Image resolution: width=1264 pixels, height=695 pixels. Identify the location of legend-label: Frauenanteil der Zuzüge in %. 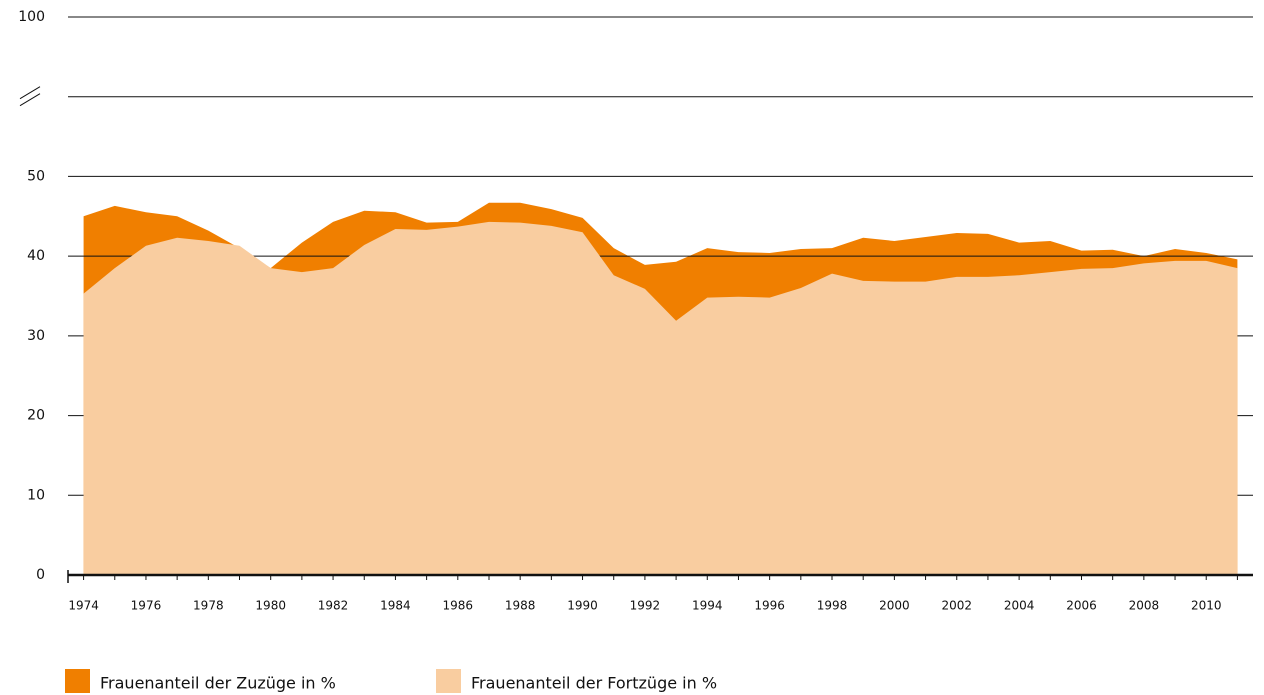
(218, 683).